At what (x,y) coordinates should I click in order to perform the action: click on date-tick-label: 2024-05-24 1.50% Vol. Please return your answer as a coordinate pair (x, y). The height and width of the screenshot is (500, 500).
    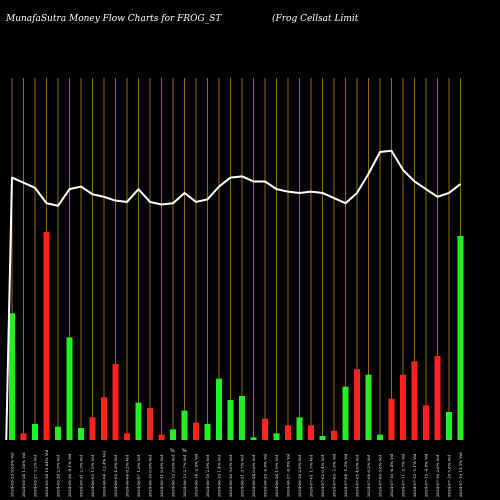
    Looking at the image, I should click on (23, 474).